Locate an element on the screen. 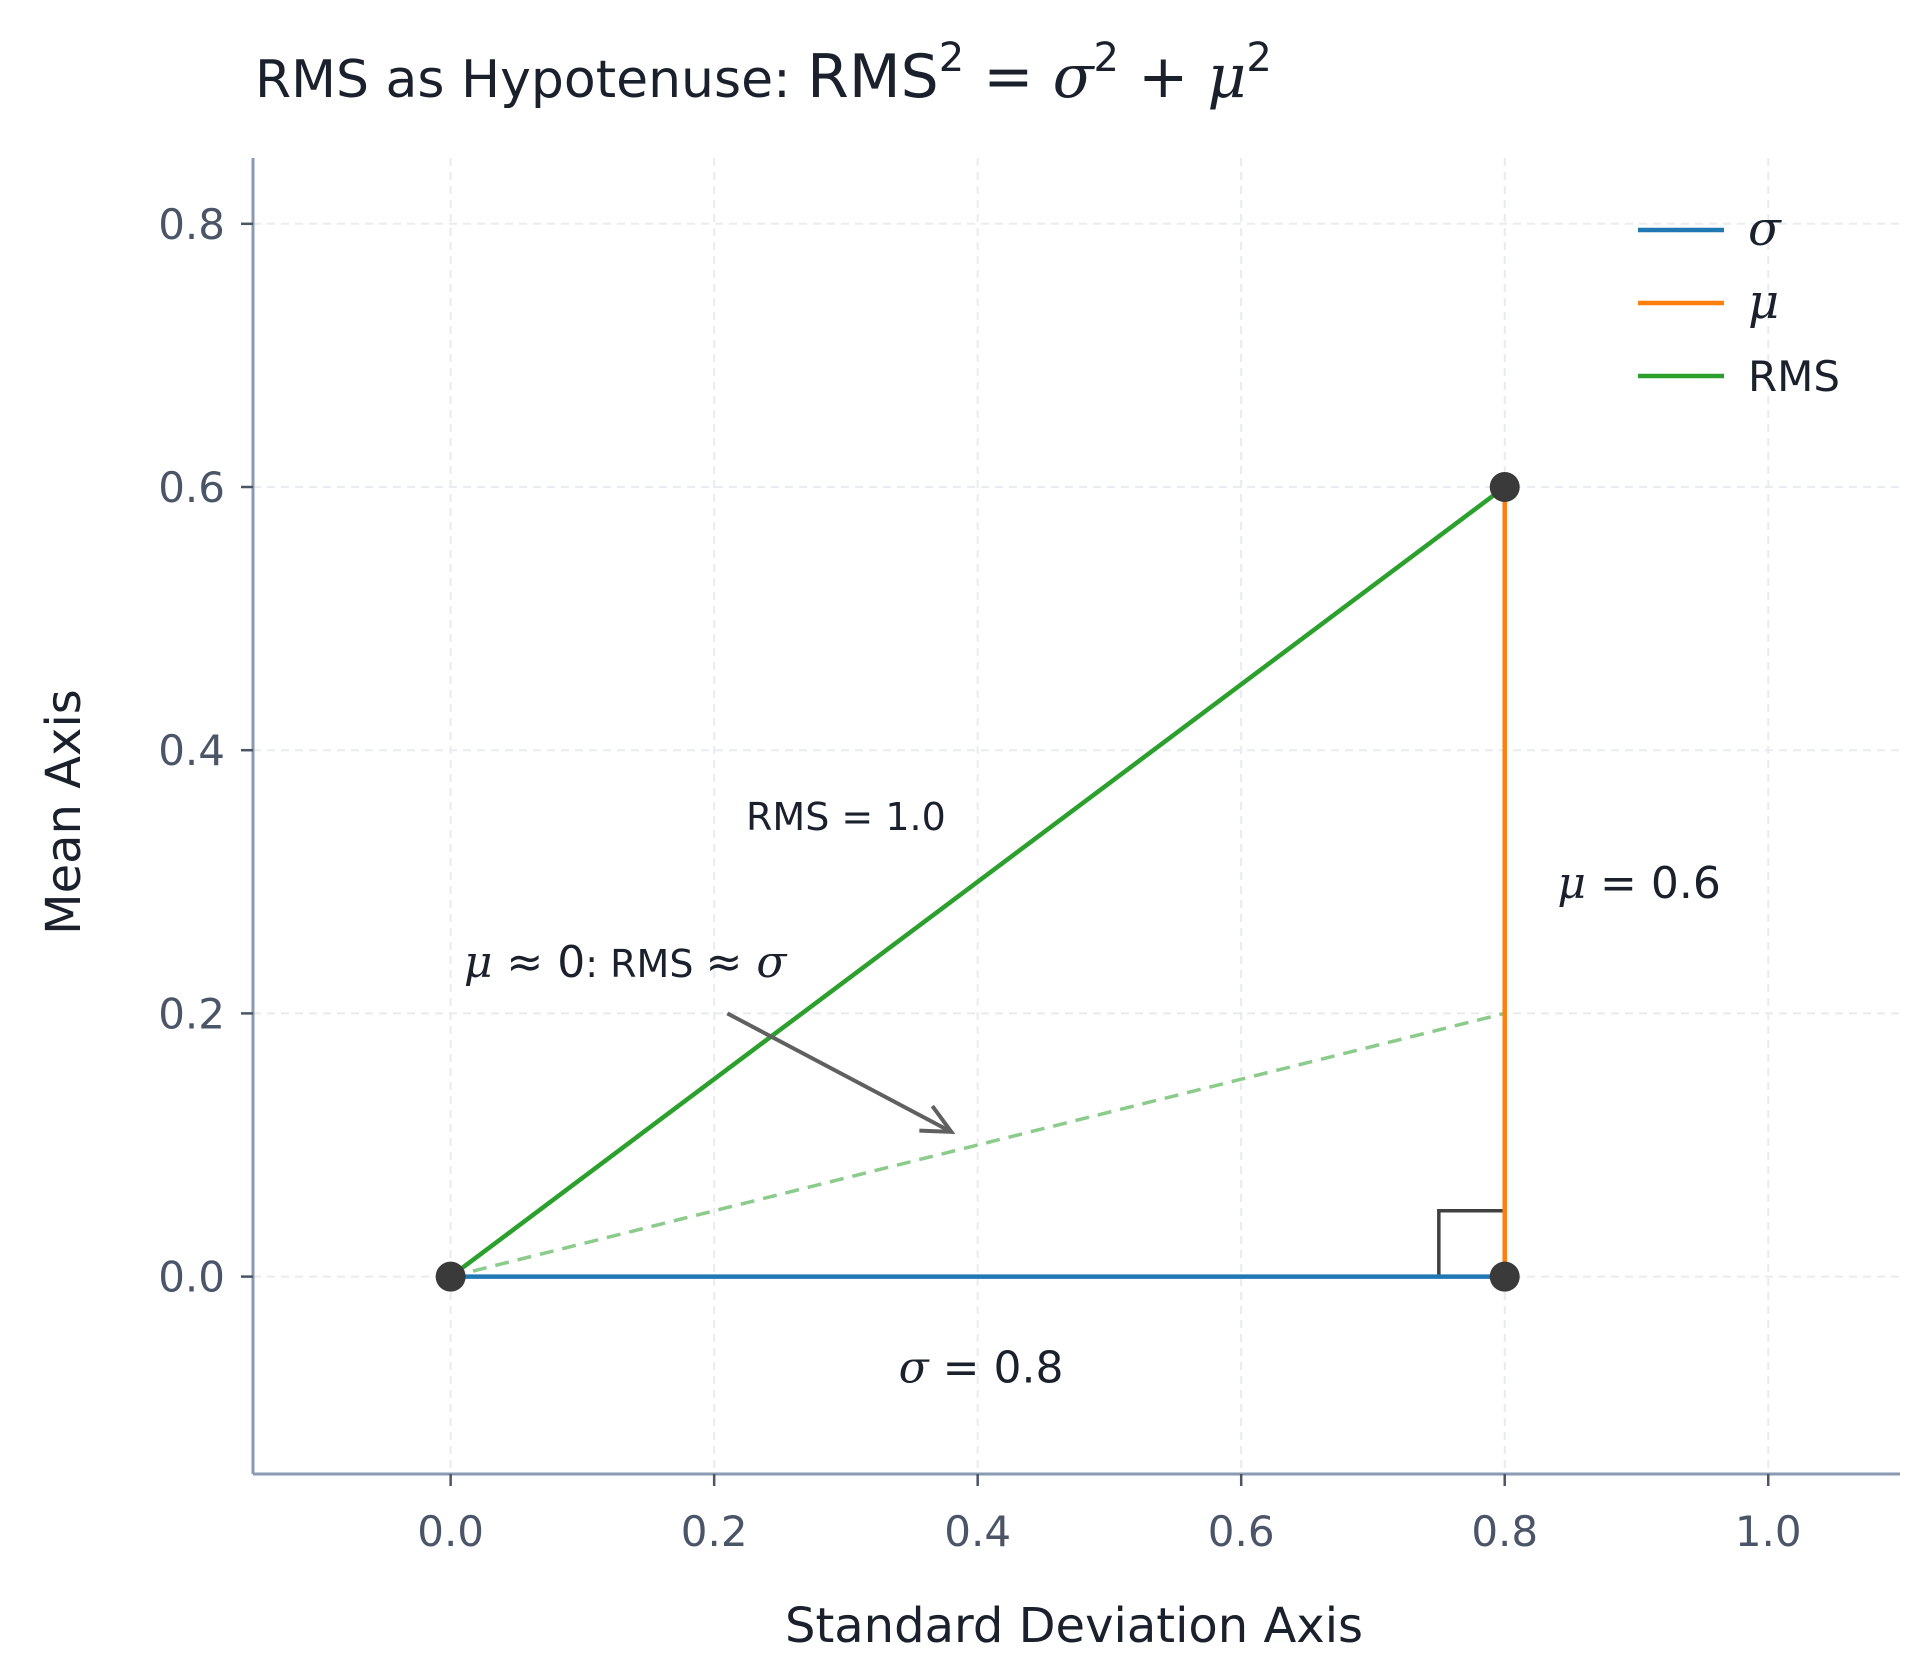 The height and width of the screenshot is (1679, 1920). limit-note-rms: : RMS is located at coordinates (645, 964).